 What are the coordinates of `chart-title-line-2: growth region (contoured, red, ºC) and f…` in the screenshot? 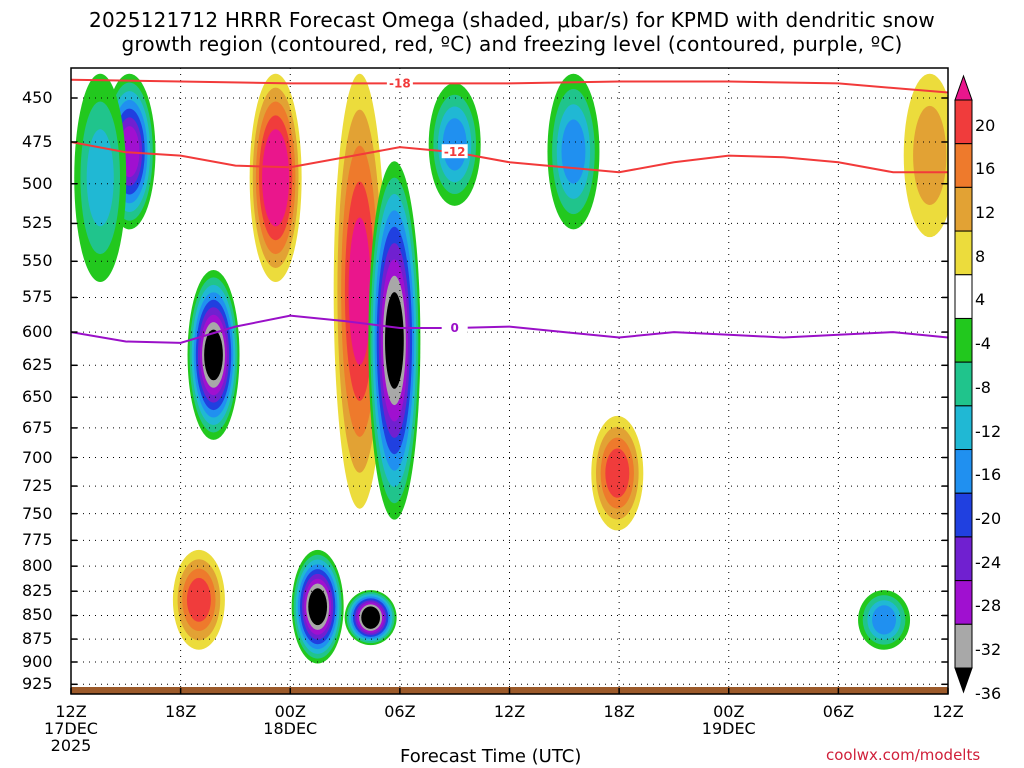 It's located at (512, 44).